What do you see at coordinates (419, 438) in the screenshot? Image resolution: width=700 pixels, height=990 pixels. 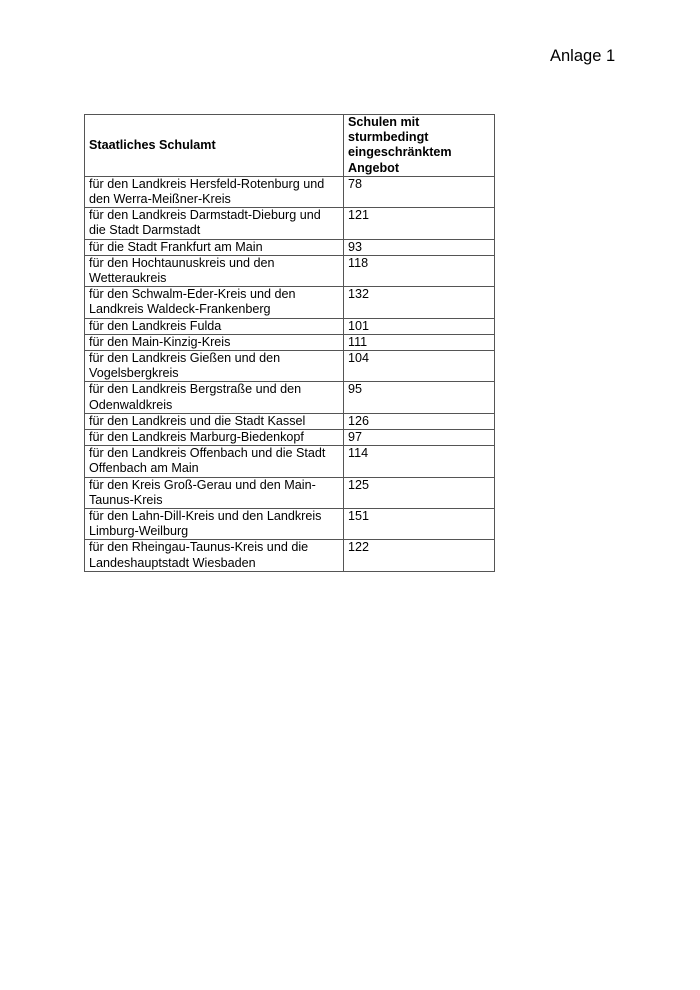 I see `schools-count-cell: 97` at bounding box center [419, 438].